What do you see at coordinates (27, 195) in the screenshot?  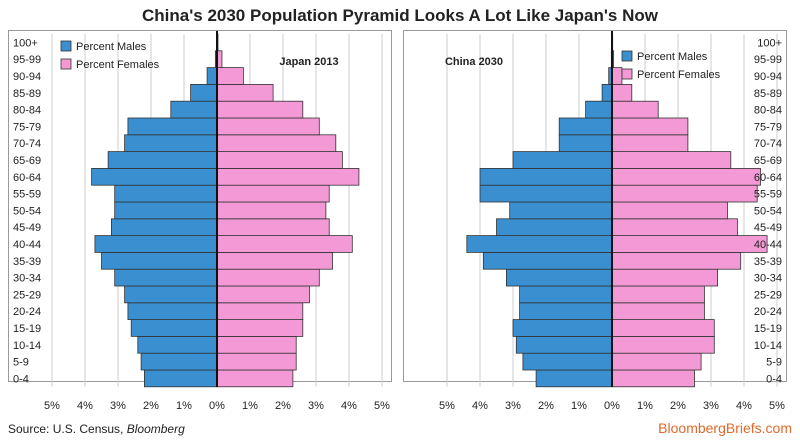 I see `japan-2013-age-label: 55-59` at bounding box center [27, 195].